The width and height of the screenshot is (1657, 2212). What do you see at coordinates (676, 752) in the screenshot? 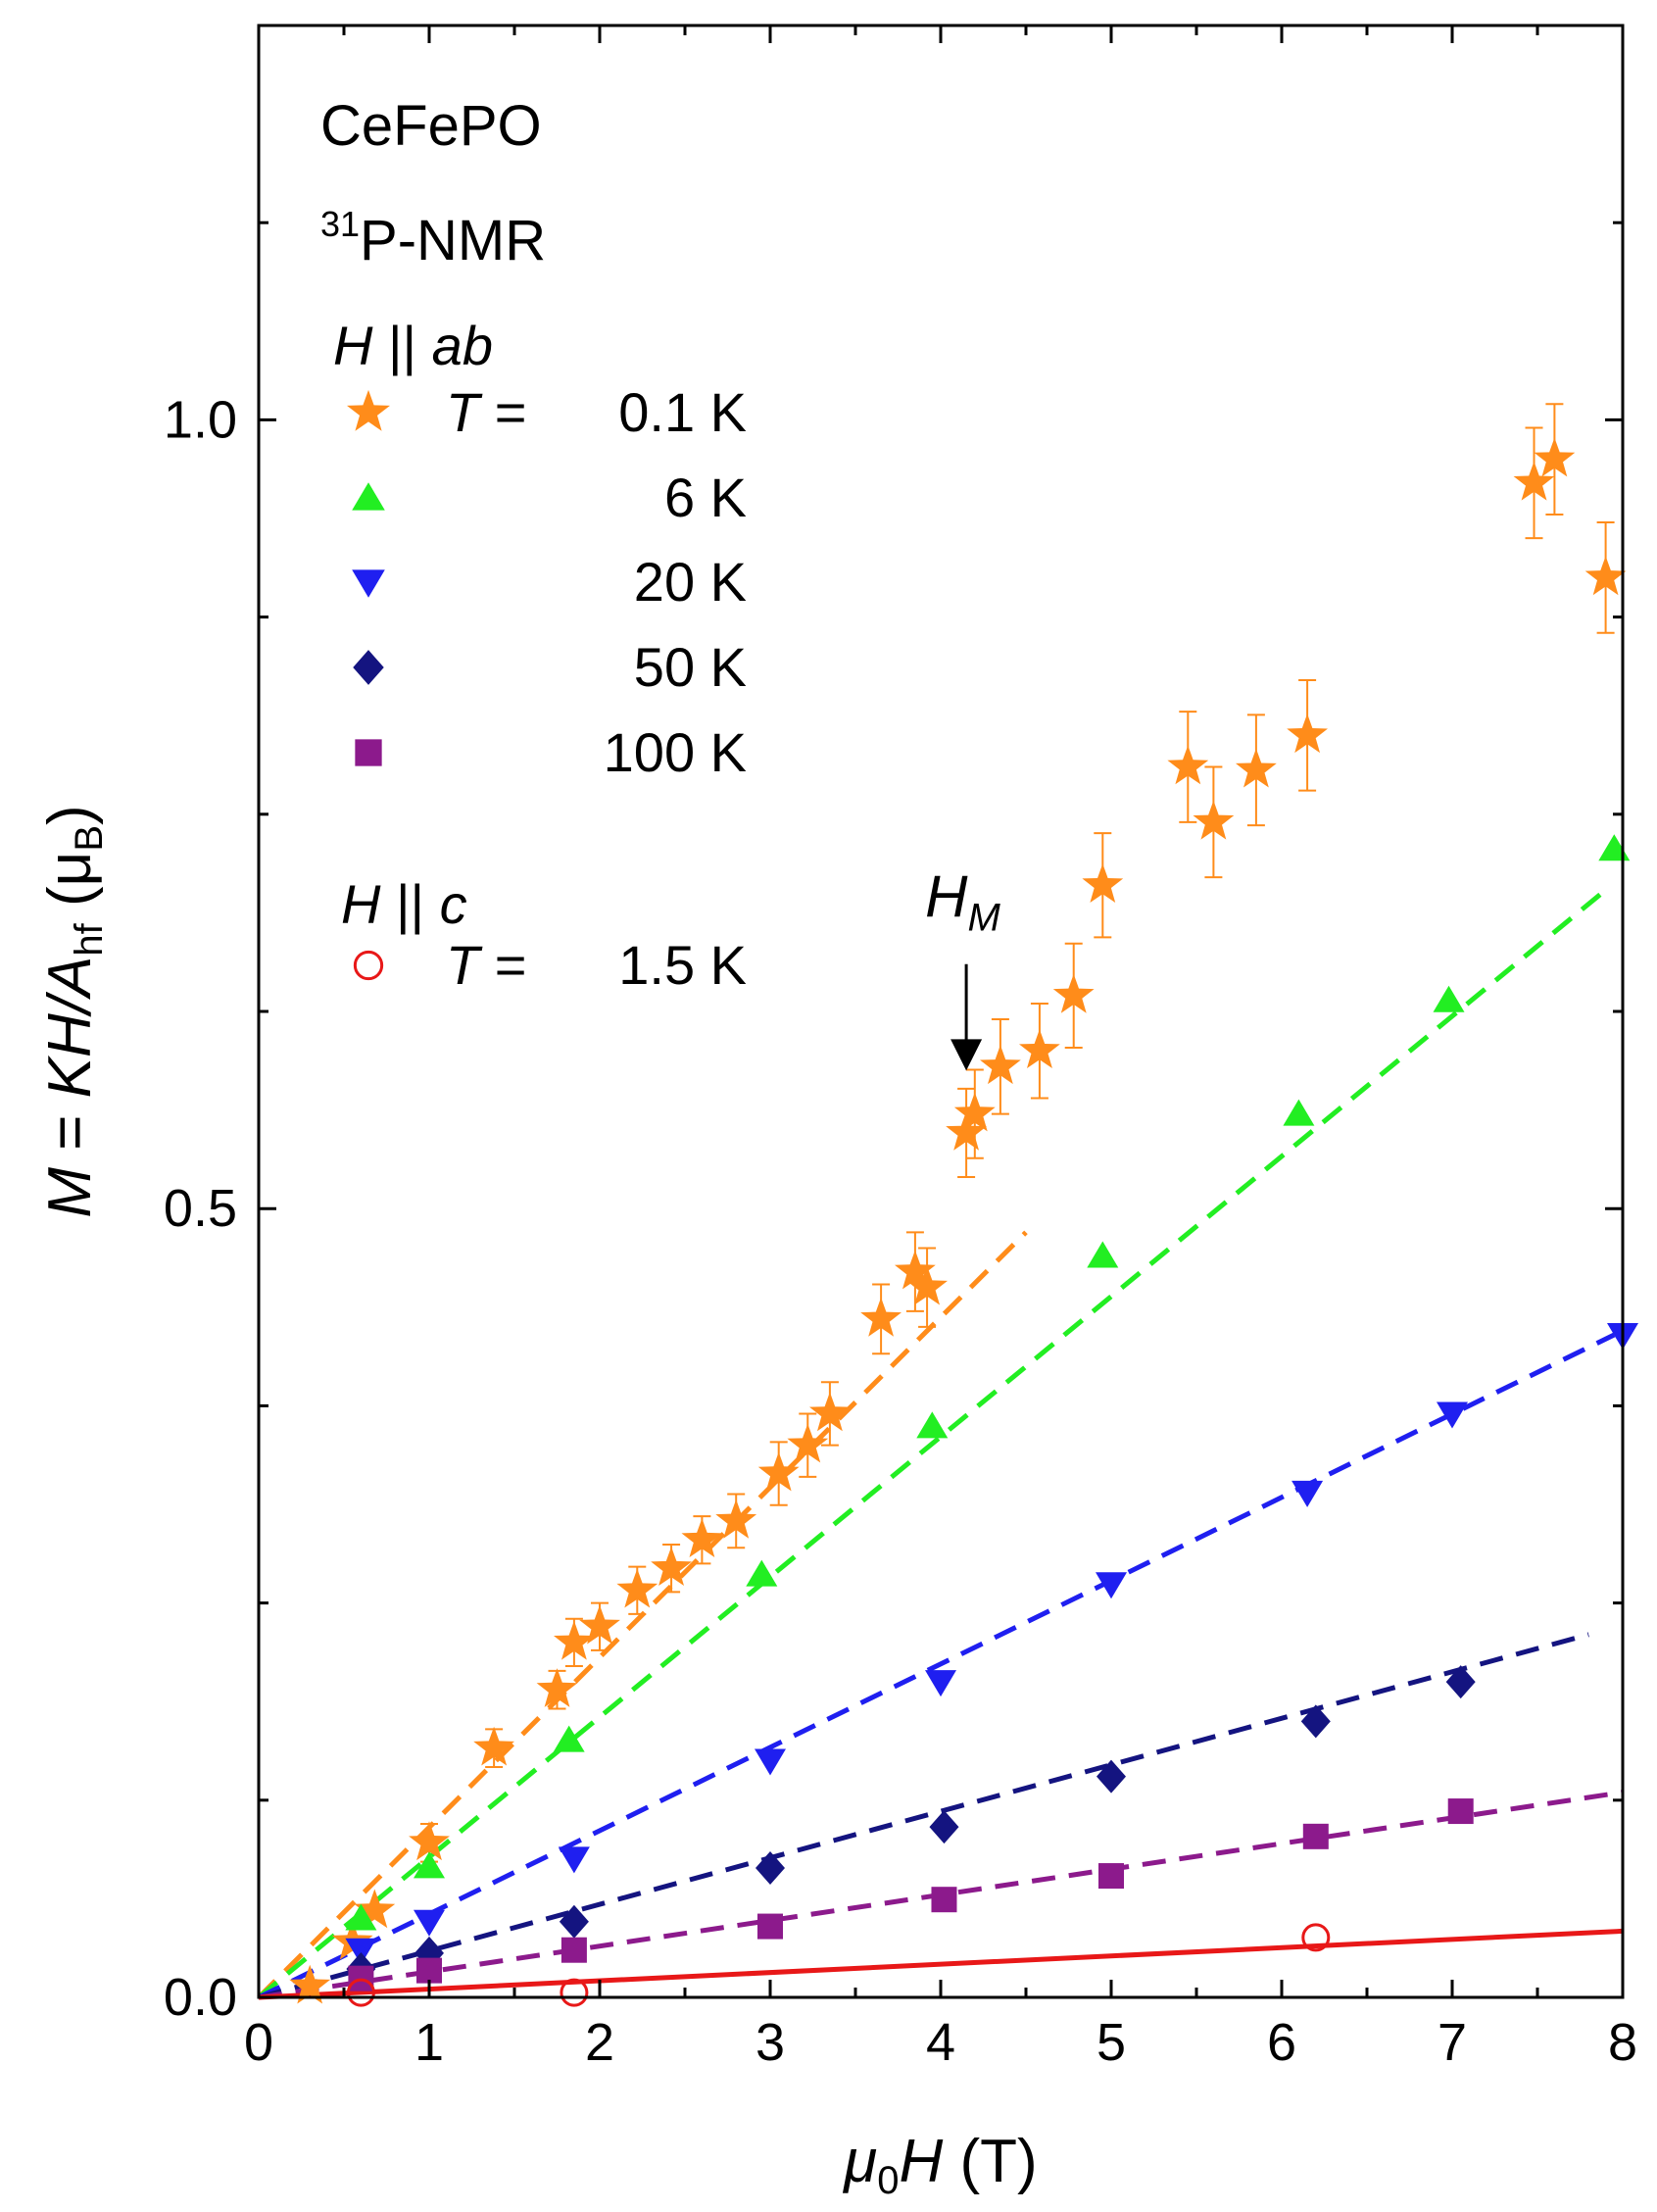
I see `legend-label-4: 100 K` at bounding box center [676, 752].